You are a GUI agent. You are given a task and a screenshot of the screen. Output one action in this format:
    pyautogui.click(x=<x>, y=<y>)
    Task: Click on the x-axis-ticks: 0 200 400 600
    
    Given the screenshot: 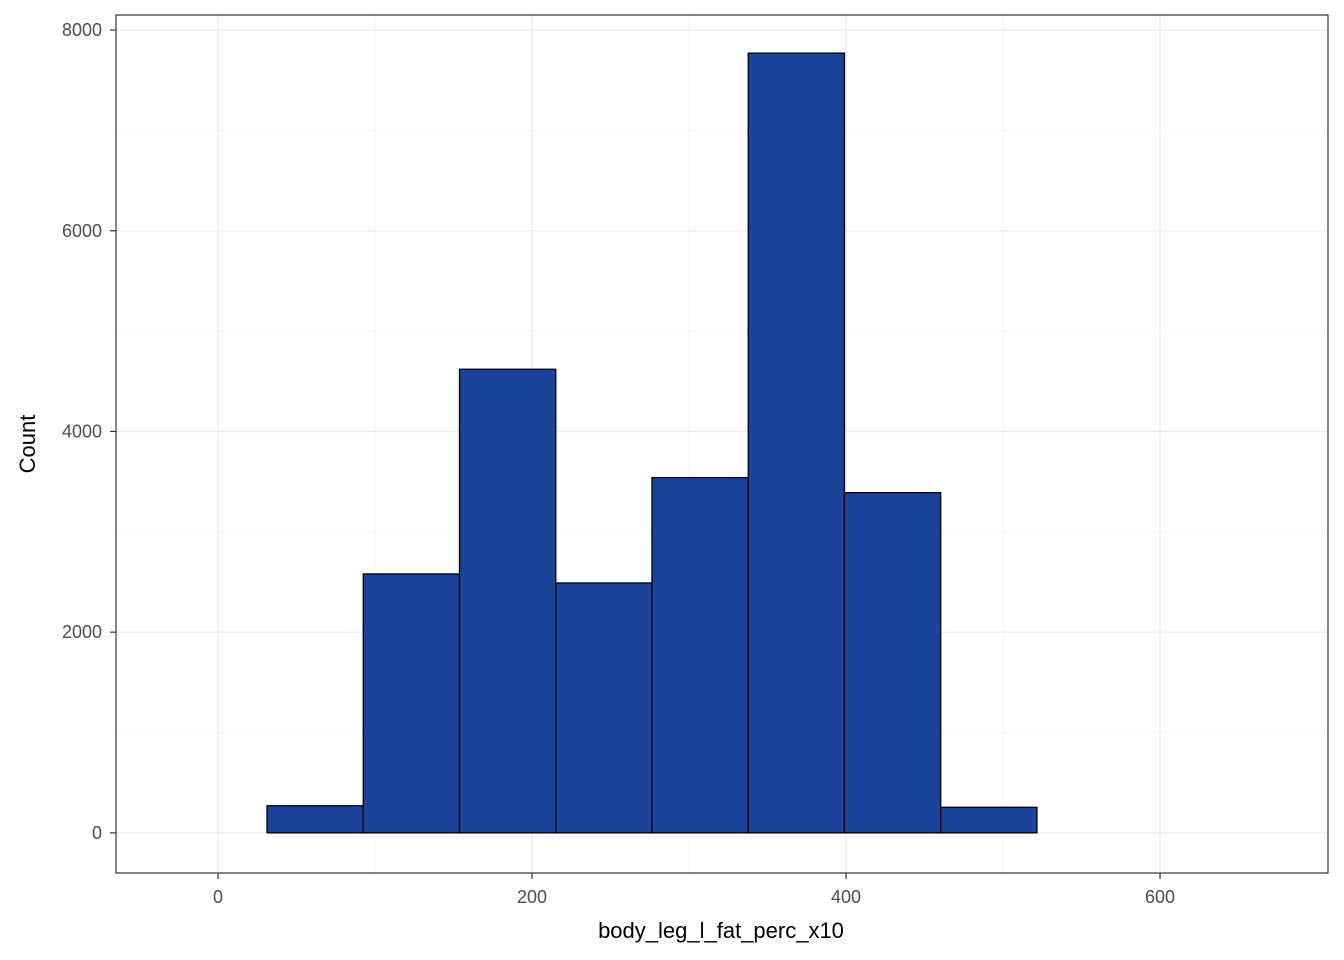 What is the action you would take?
    pyautogui.click(x=694, y=890)
    